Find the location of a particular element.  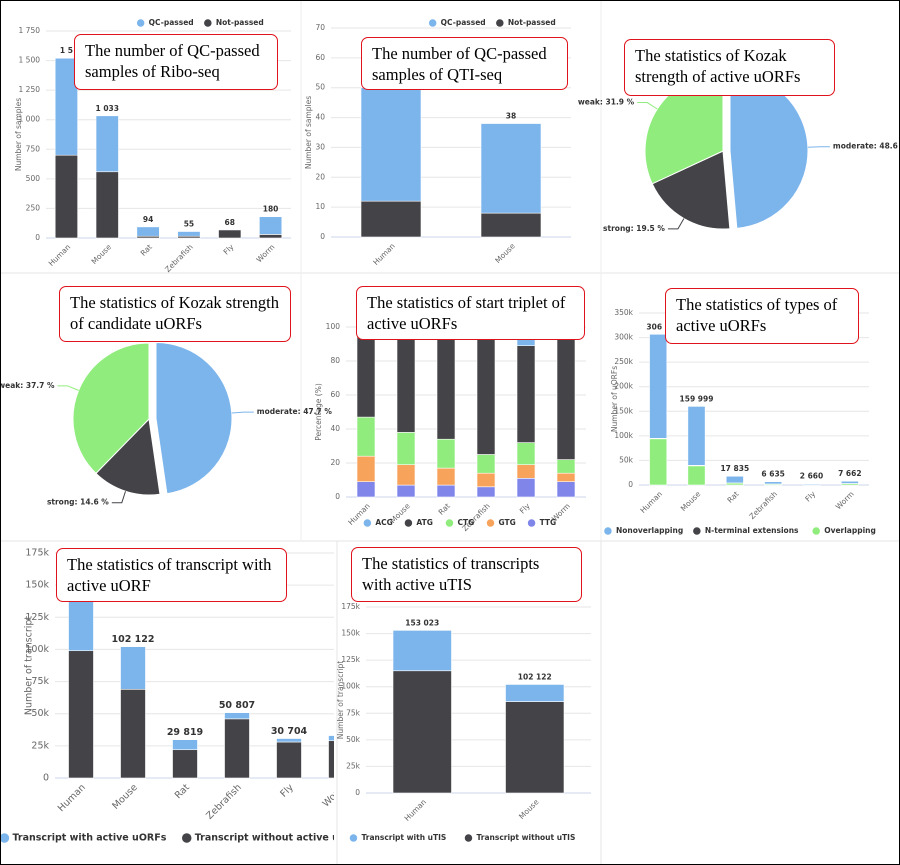

x-tick-label: Human is located at coordinates (416, 810).